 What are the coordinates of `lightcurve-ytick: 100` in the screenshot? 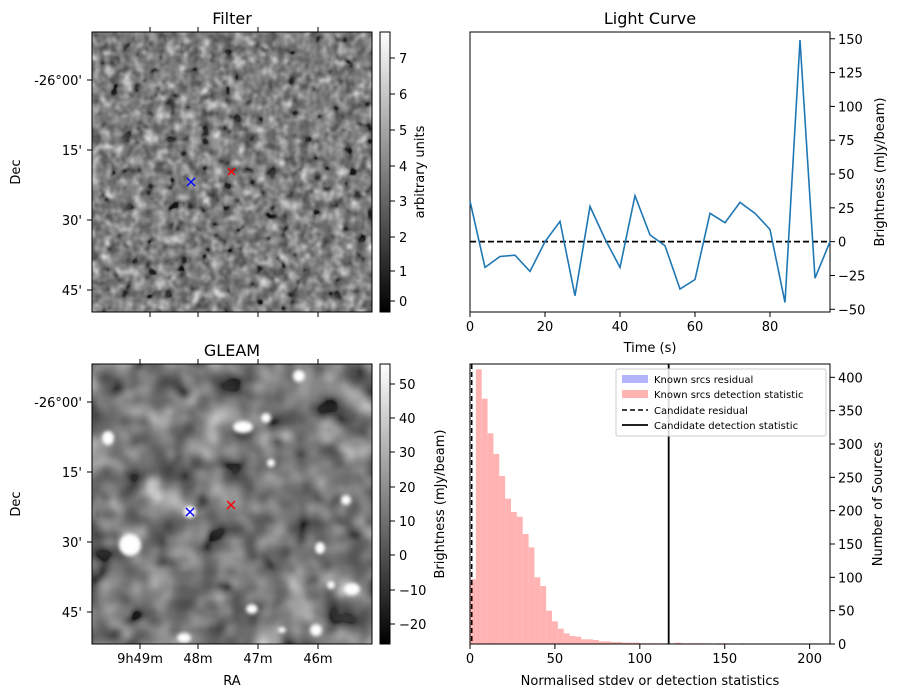 It's located at (850, 107).